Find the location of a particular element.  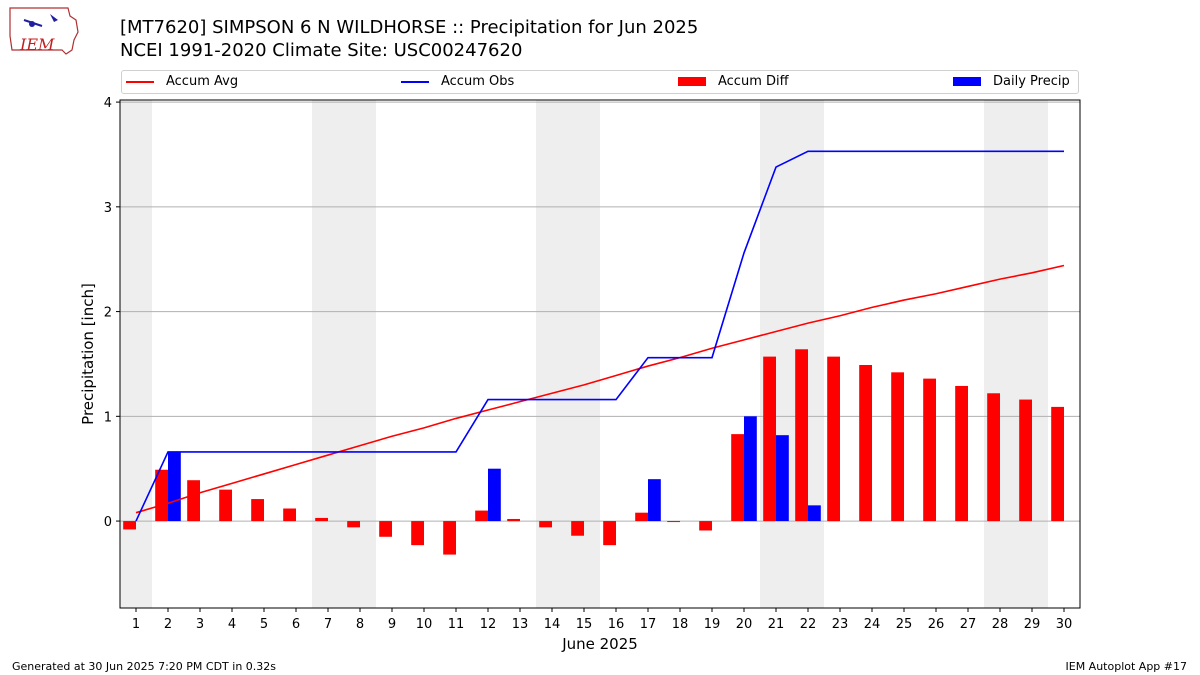

legend-swatch-daily-precip is located at coordinates (967, 81).